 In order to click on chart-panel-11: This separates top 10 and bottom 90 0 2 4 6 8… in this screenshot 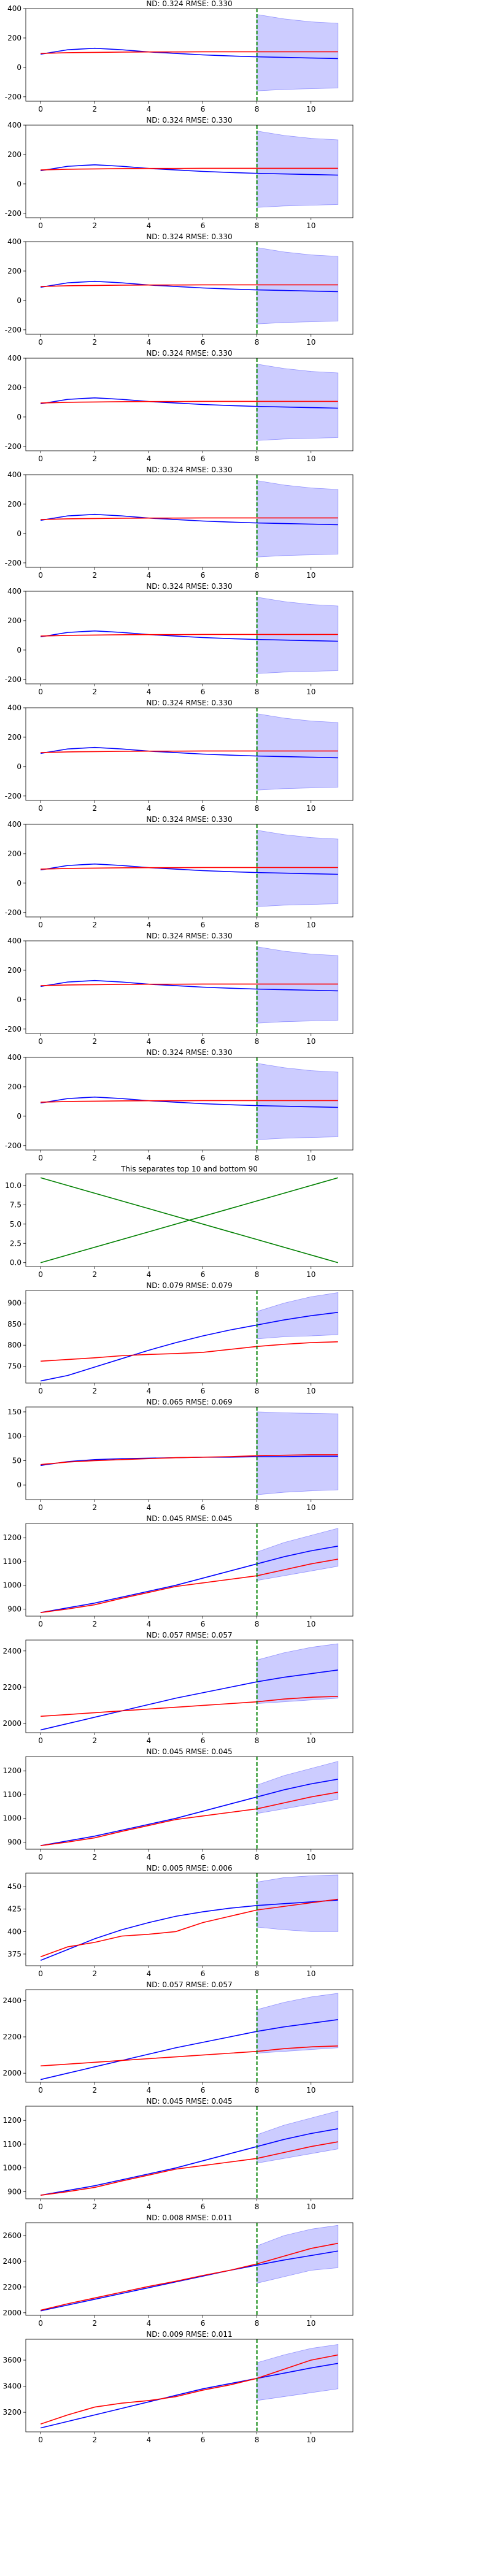, I will do `click(245, 1223)`.